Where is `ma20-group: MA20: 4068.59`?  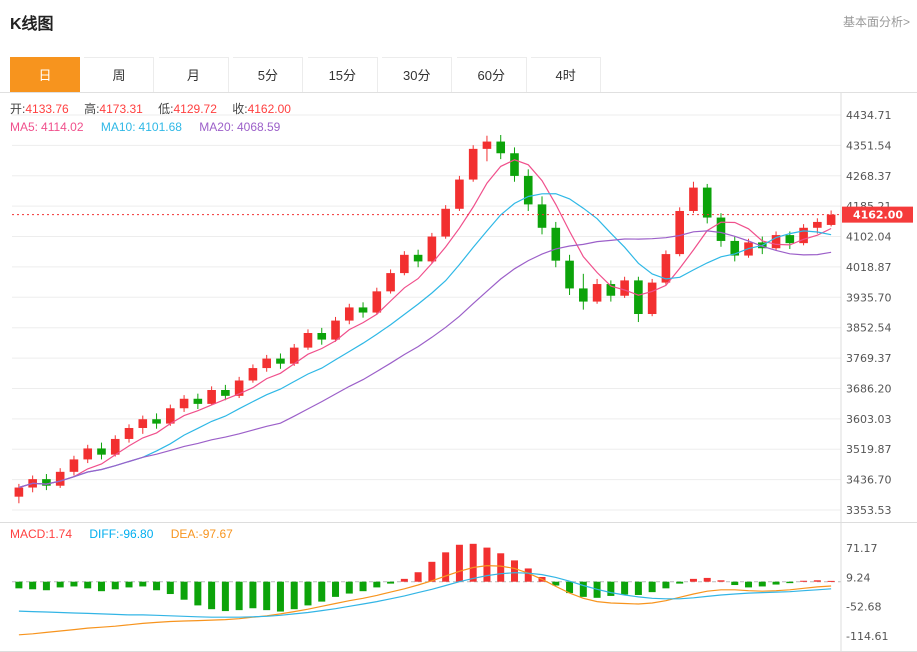 ma20-group: MA20: 4068.59 is located at coordinates (239, 127).